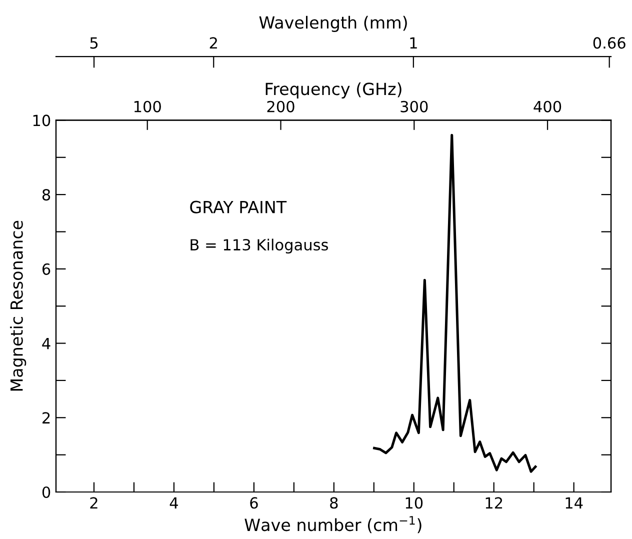  I want to click on x-tick-label: 14, so click(574, 502).